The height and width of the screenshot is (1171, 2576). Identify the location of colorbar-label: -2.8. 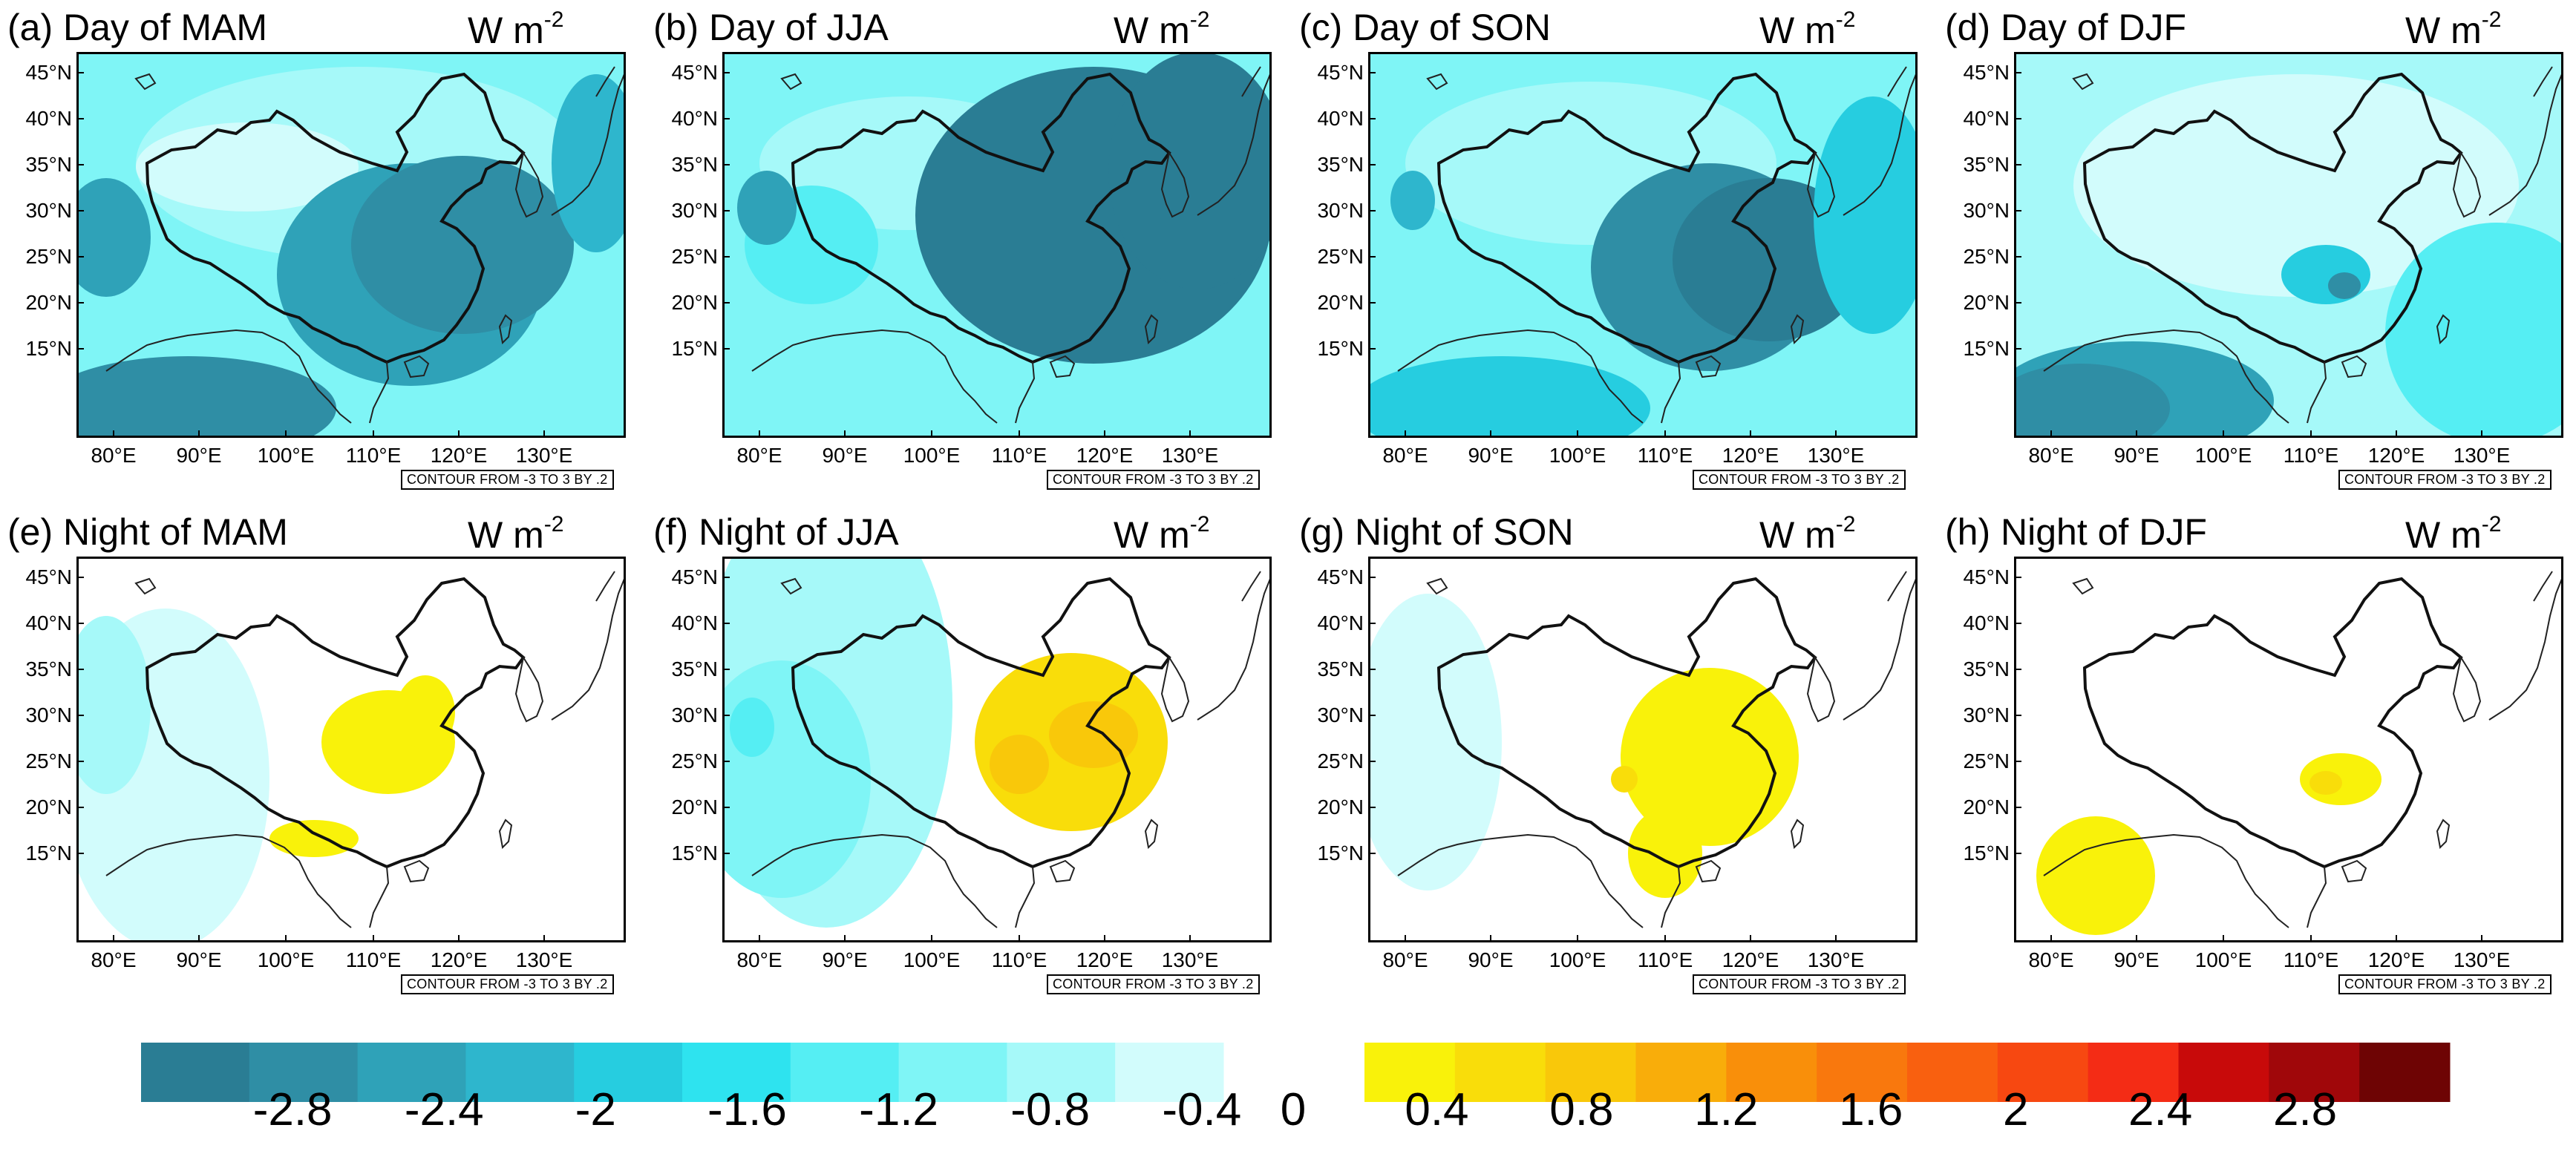
(292, 1109).